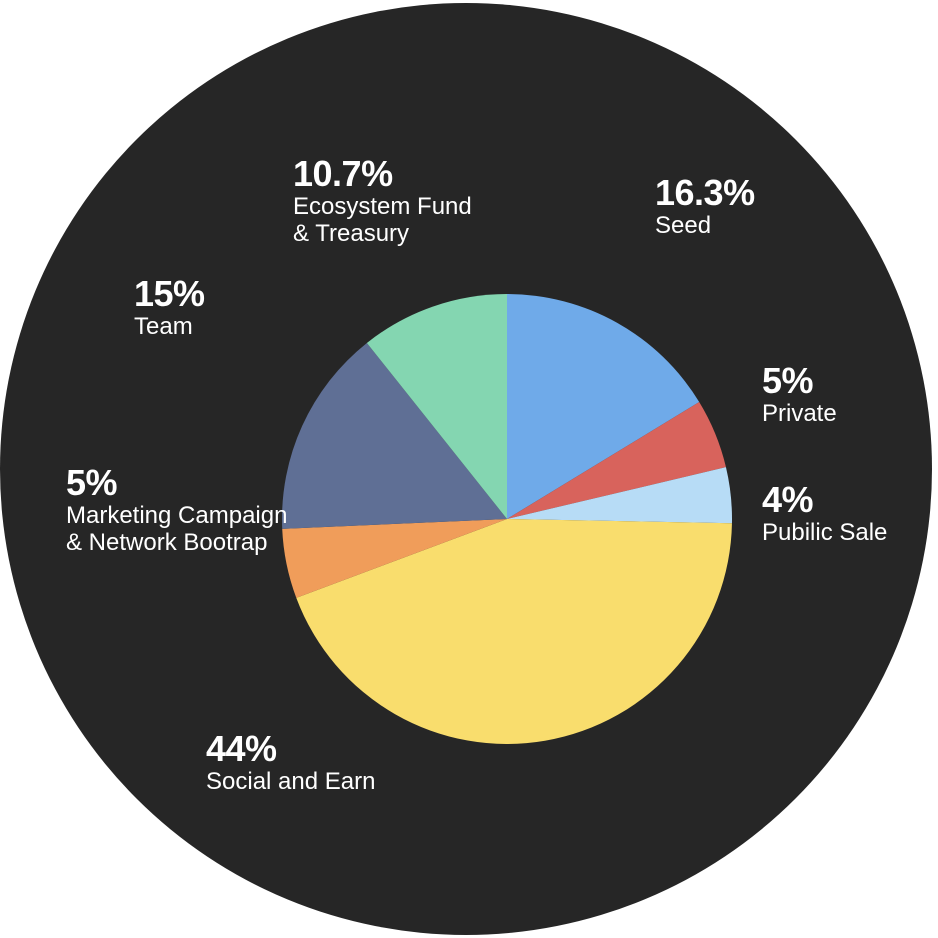 Image resolution: width=938 pixels, height=938 pixels. I want to click on name-label-seed: Seed, so click(683, 226).